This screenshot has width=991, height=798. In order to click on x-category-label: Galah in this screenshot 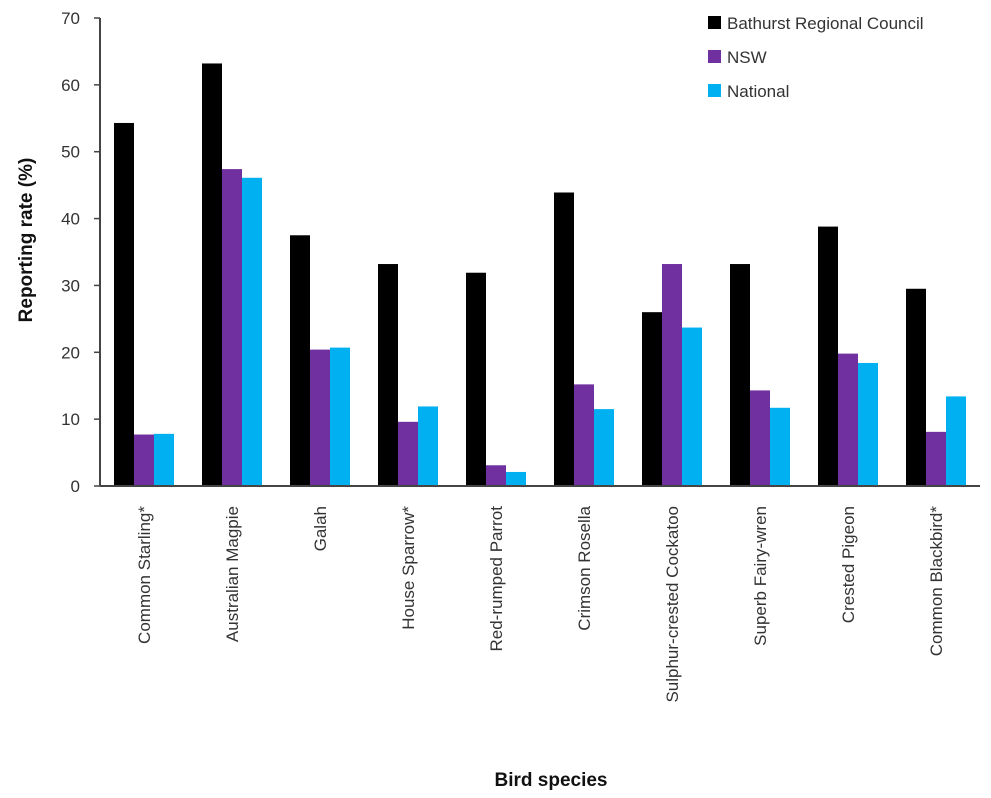, I will do `click(320, 528)`.